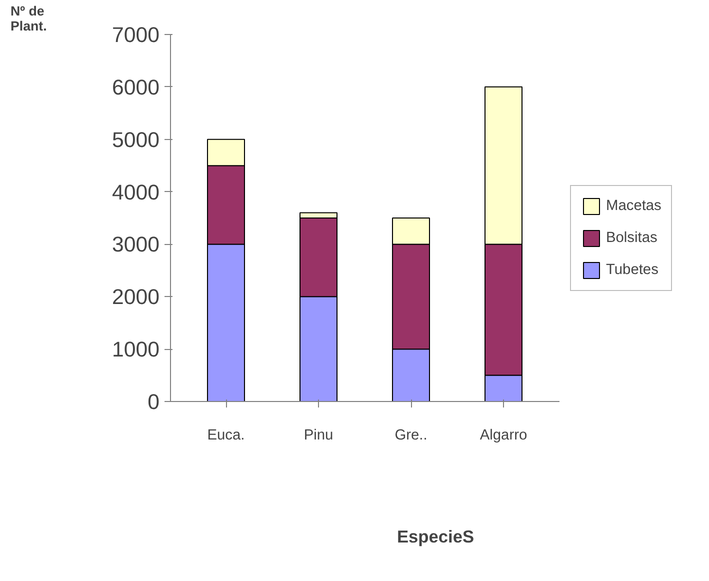 Image resolution: width=709 pixels, height=581 pixels. What do you see at coordinates (136, 87) in the screenshot?
I see `y-tick-label: 6000` at bounding box center [136, 87].